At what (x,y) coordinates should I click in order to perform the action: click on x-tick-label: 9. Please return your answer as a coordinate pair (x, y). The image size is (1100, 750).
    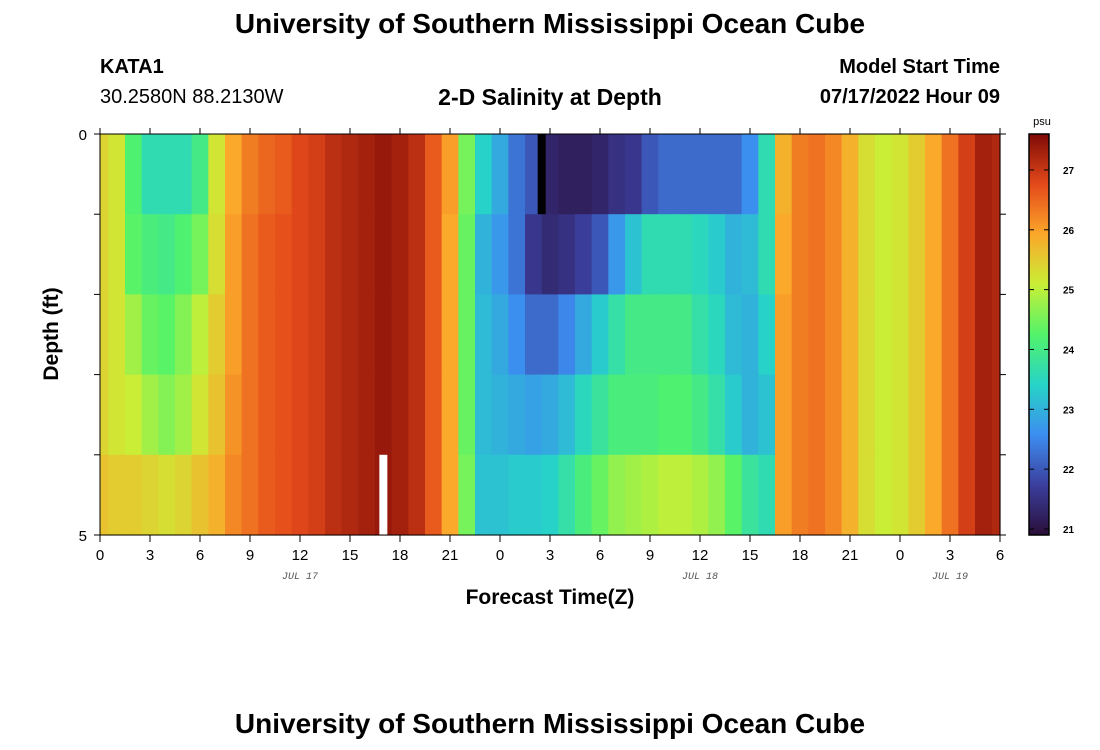
    Looking at the image, I should click on (250, 555).